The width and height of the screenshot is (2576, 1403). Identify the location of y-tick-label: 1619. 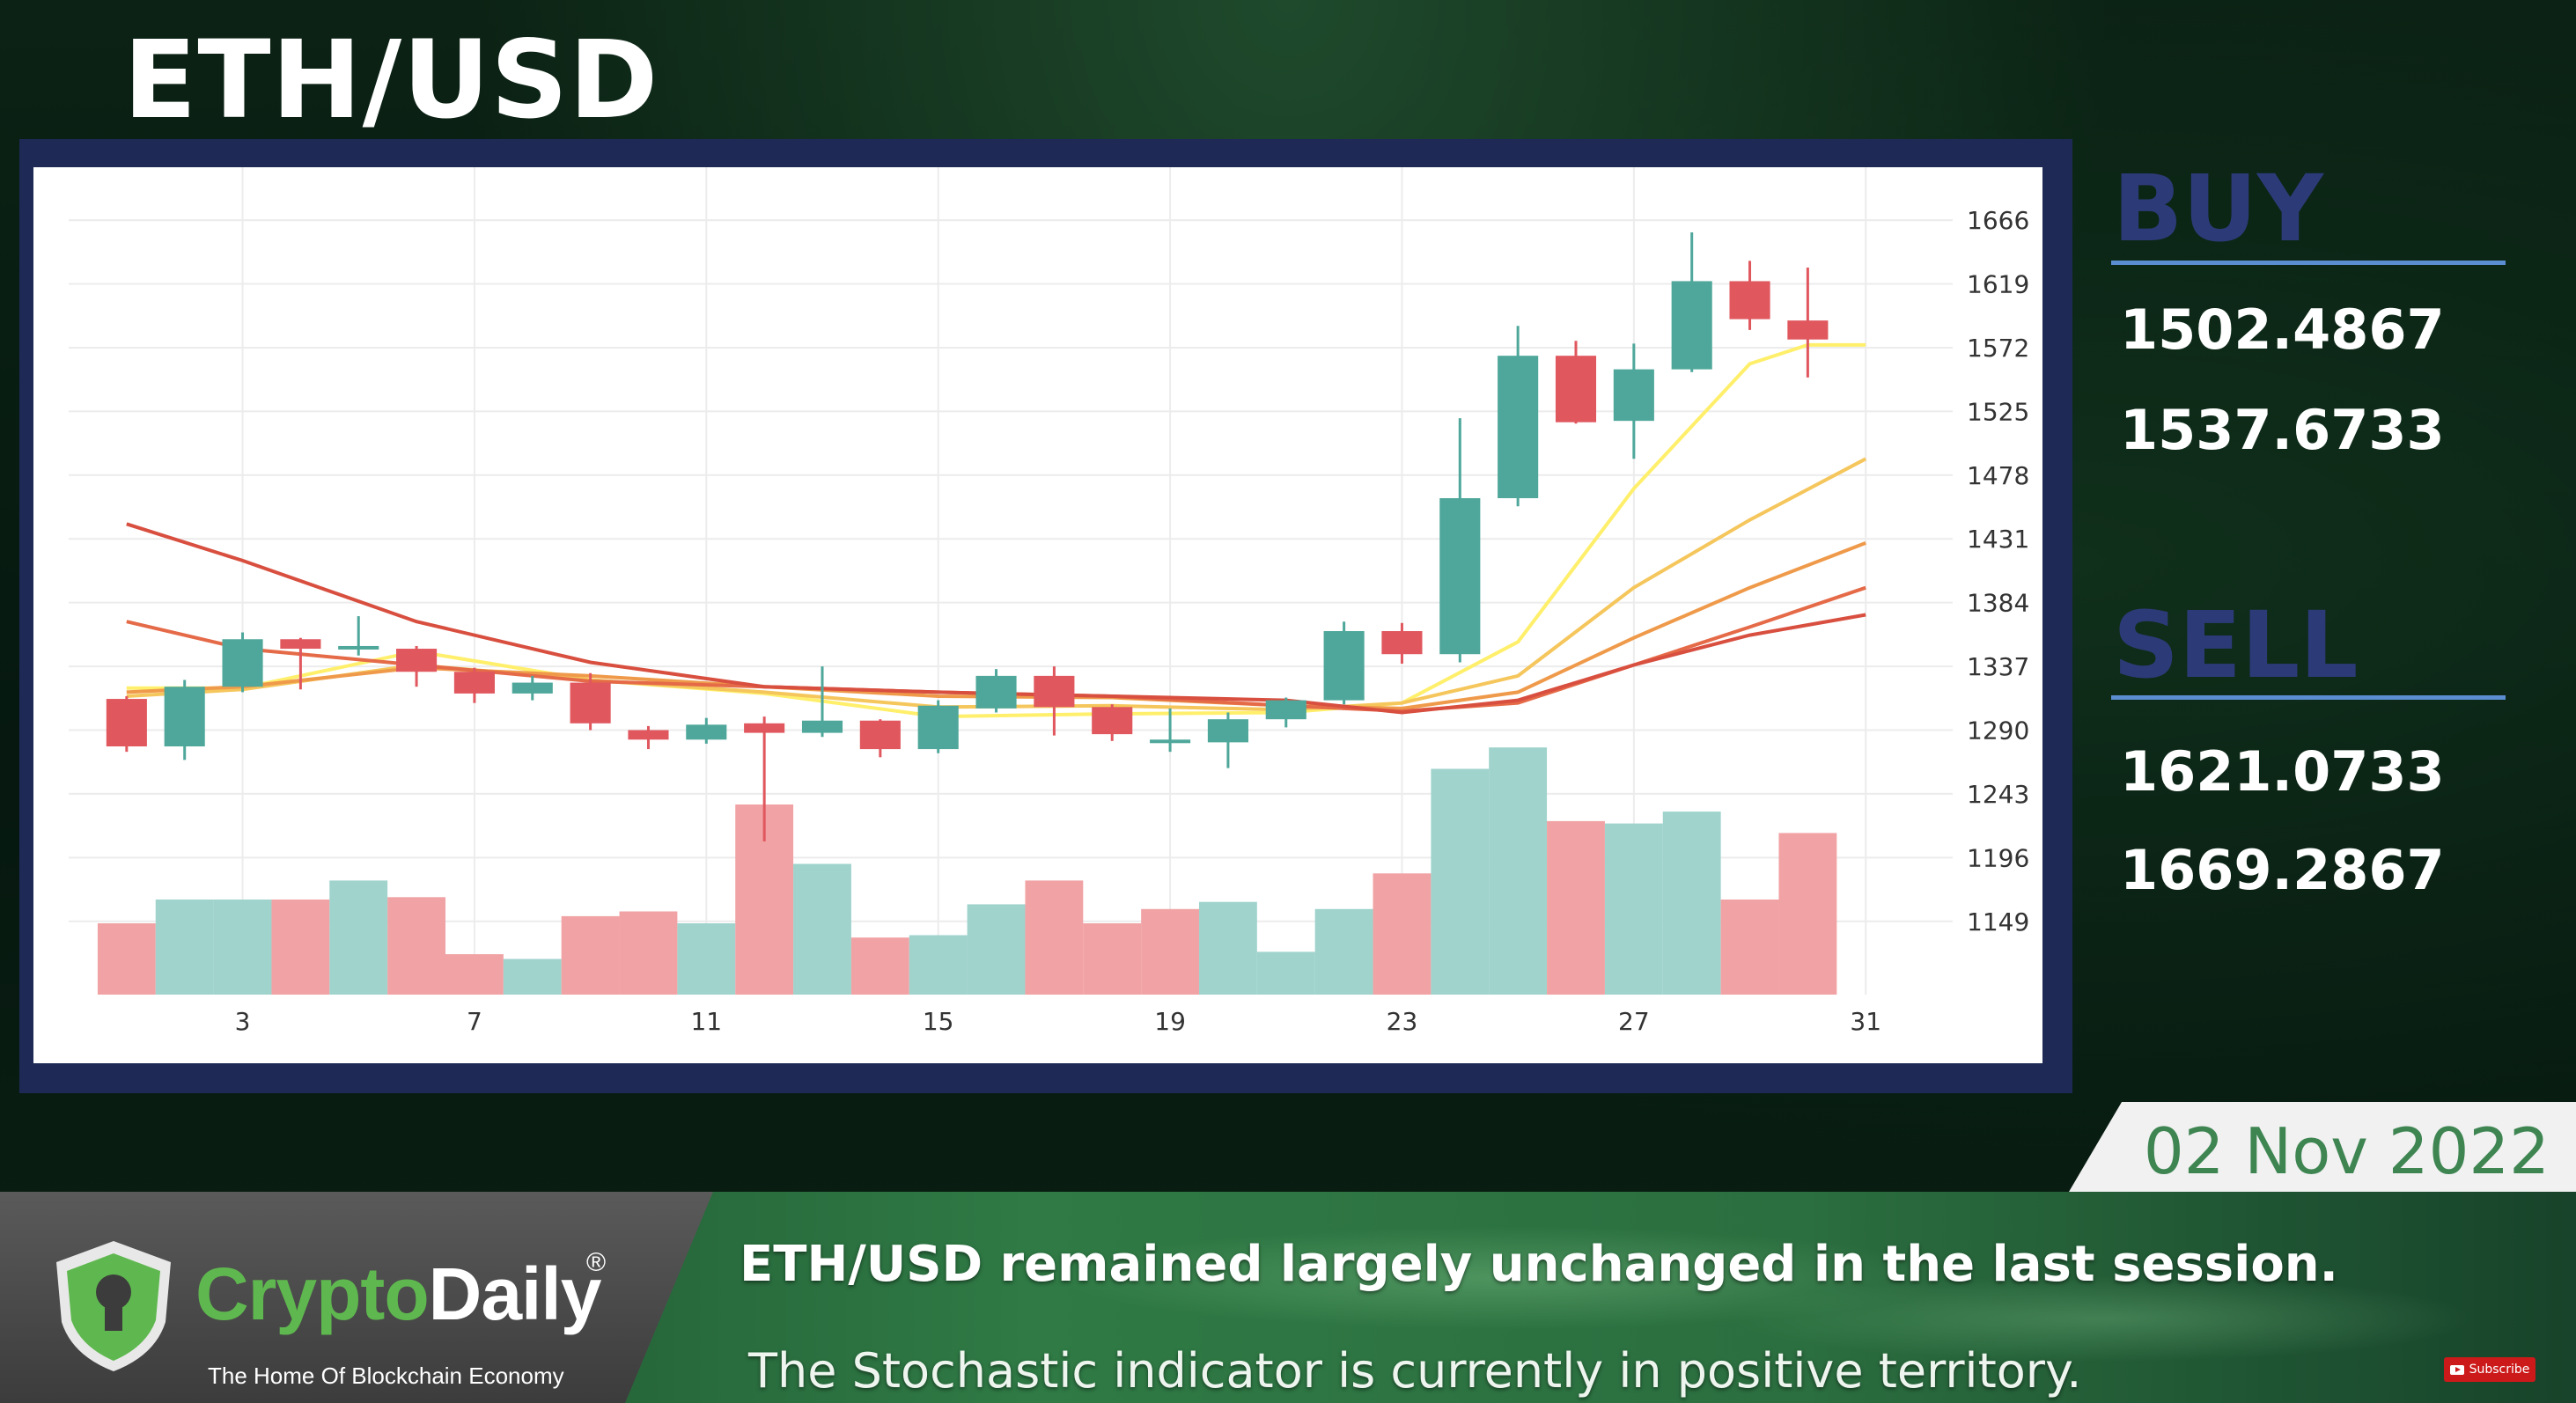
(1998, 284).